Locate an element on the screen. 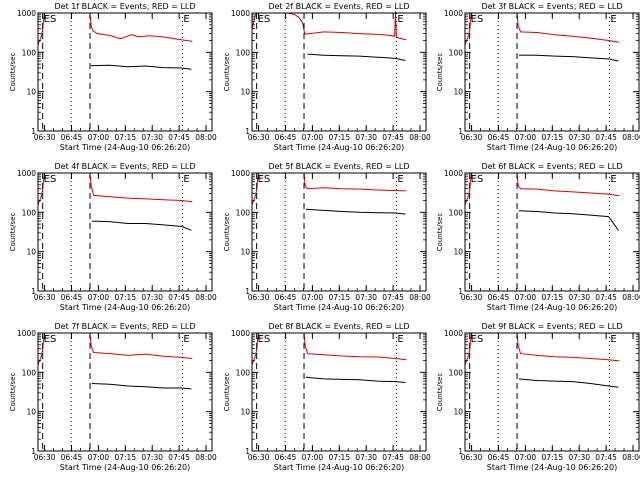 This screenshot has width=640, height=480. panel-title: Det 7f BLACK = Events, RED = LLD is located at coordinates (124, 326).